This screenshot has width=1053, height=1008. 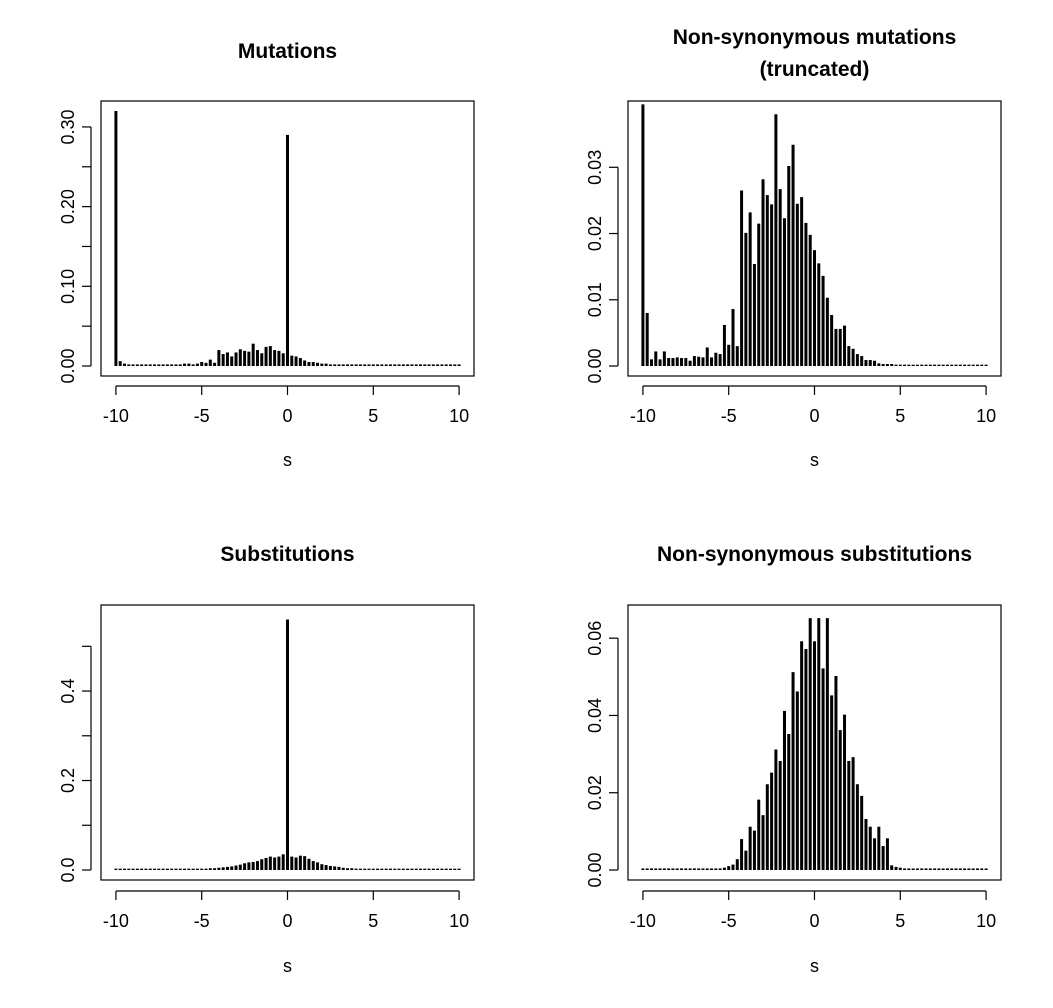 What do you see at coordinates (68, 780) in the screenshot?
I see `y-tick-label: 0.2` at bounding box center [68, 780].